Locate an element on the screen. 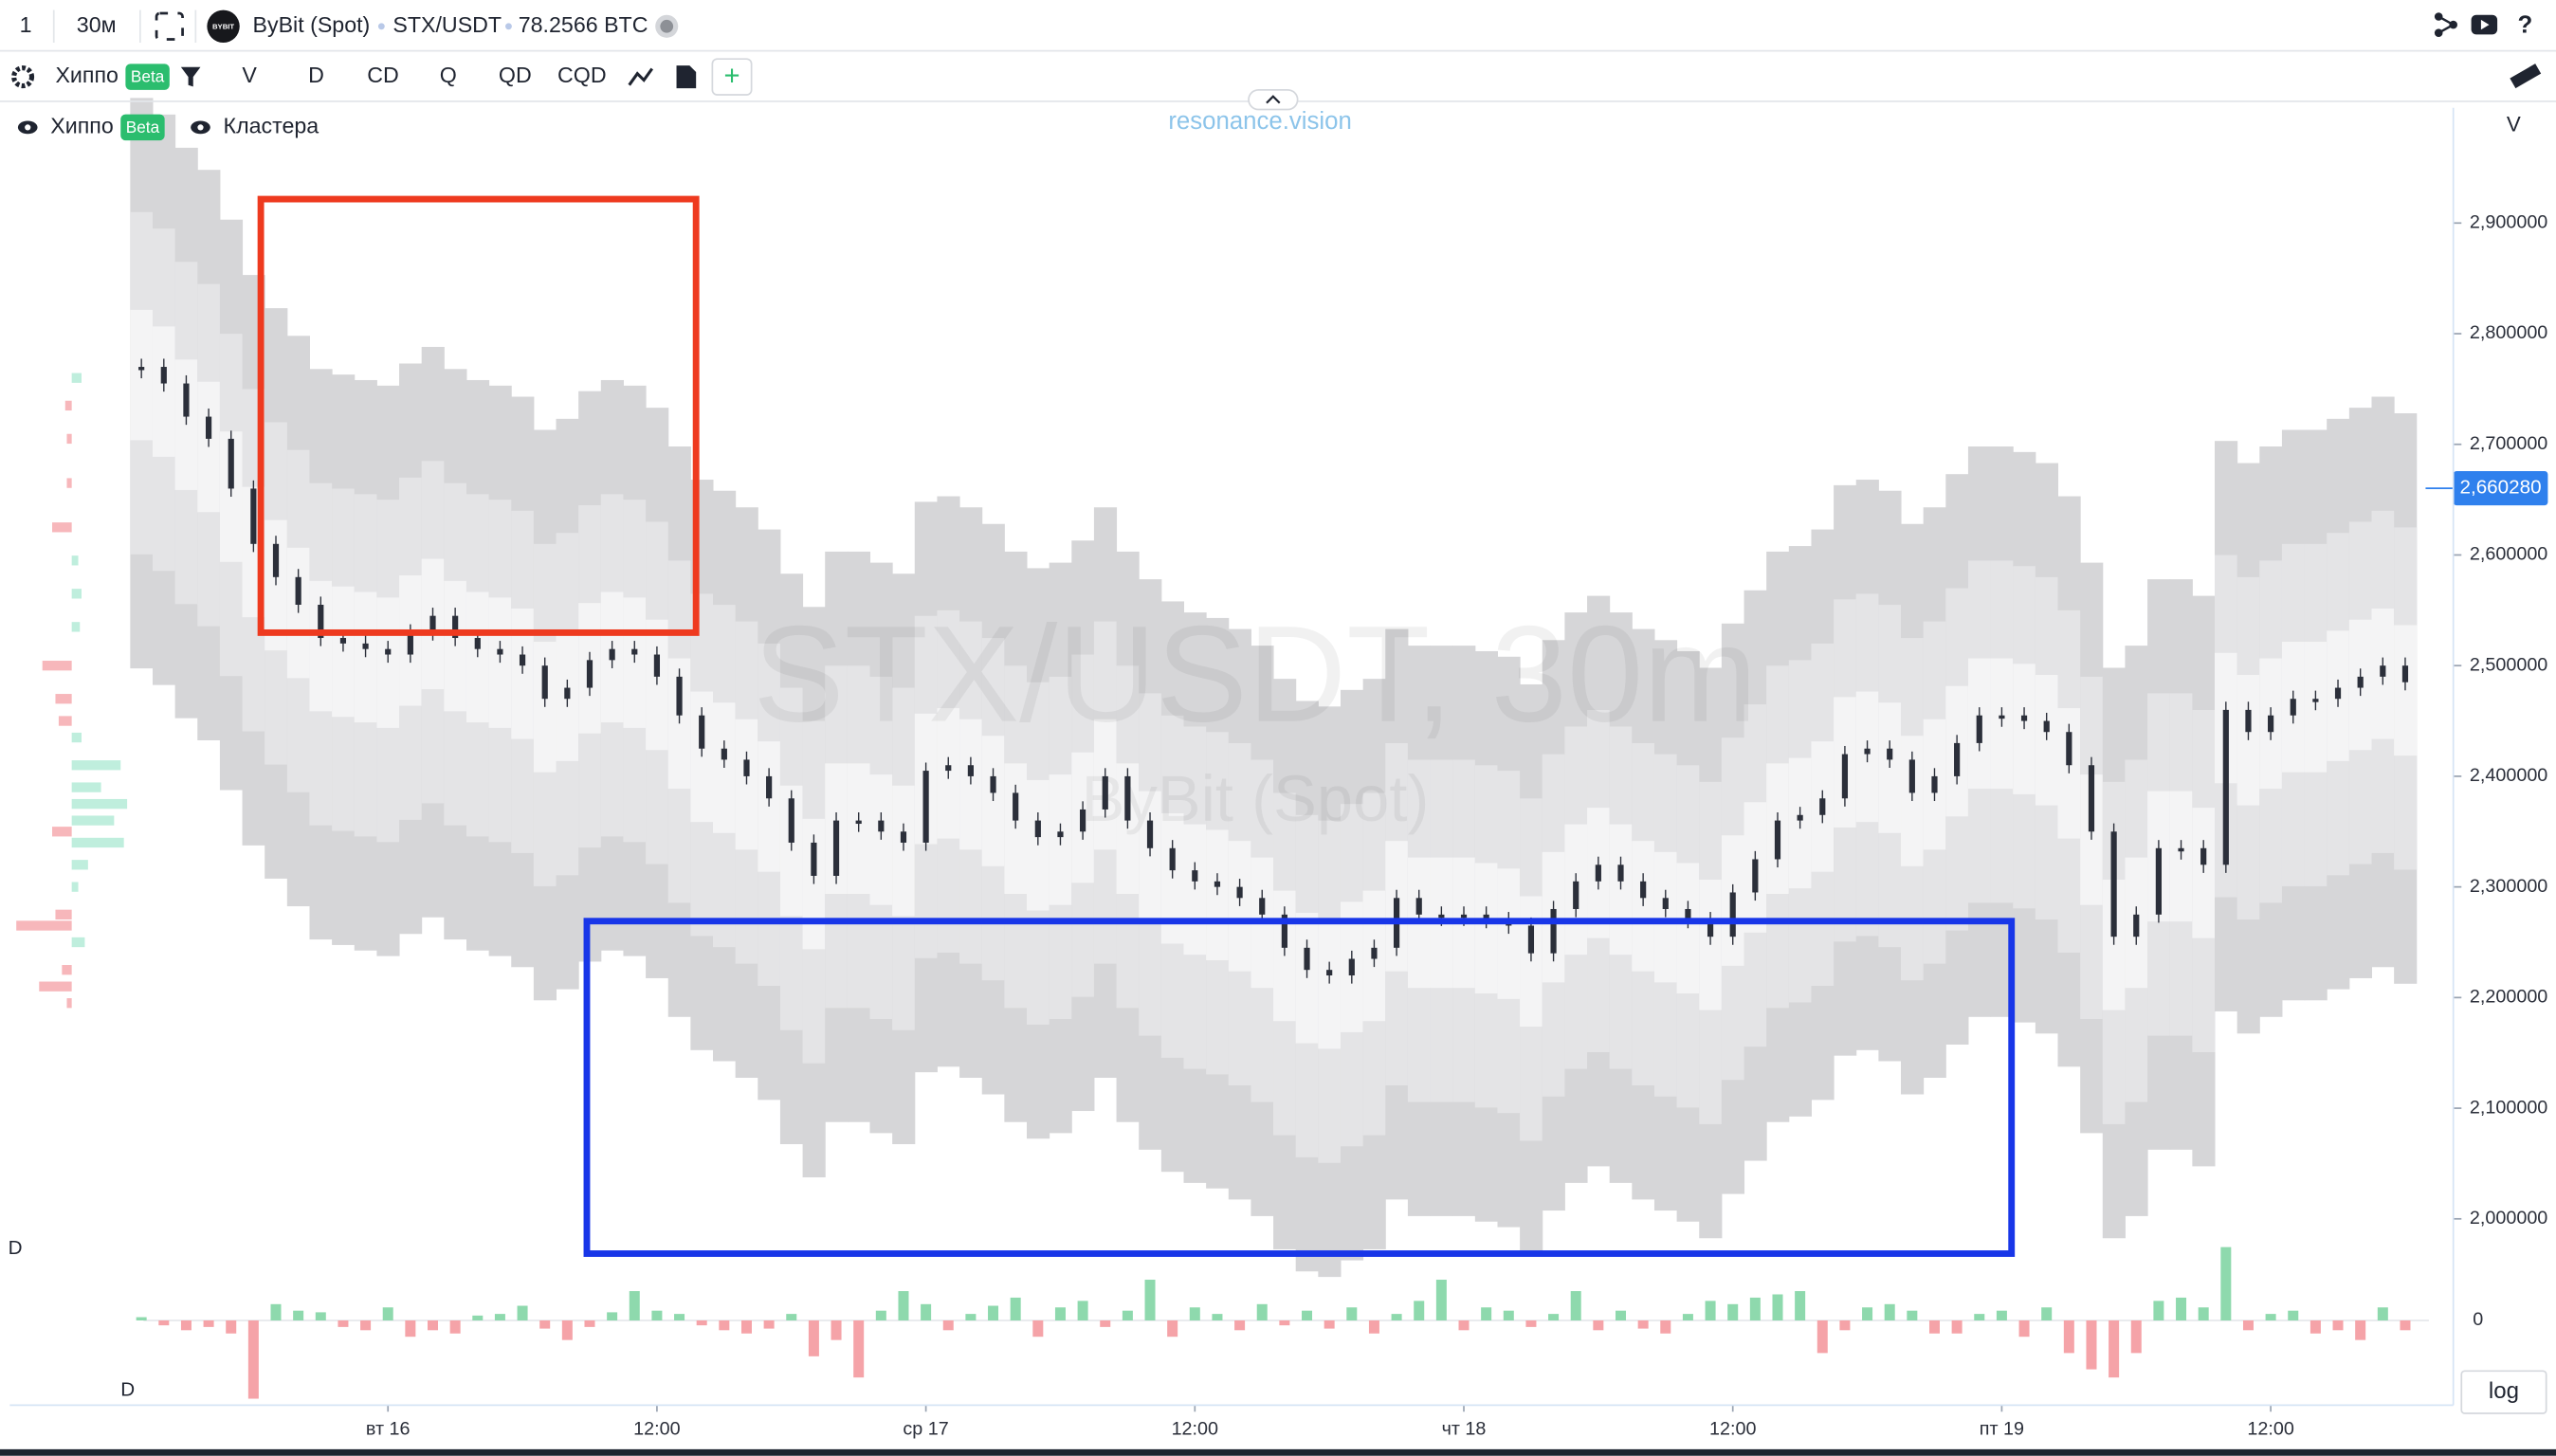 The width and height of the screenshot is (2556, 1456). indicator-button: CQD is located at coordinates (582, 75).